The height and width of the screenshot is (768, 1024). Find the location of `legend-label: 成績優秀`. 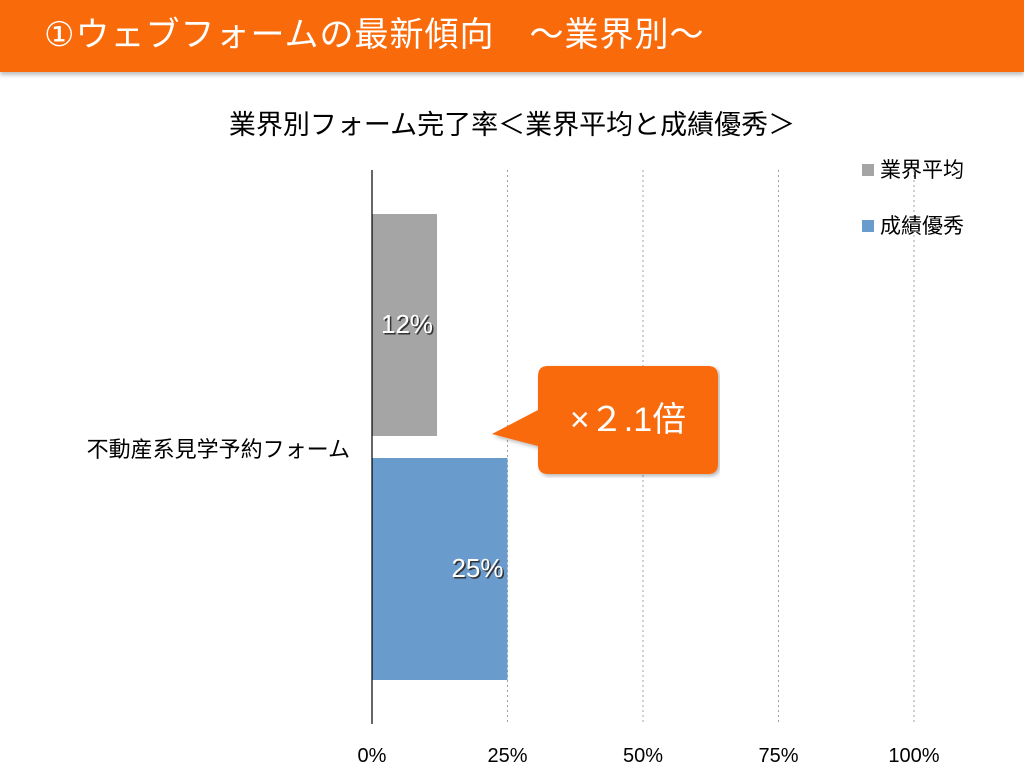

legend-label: 成績優秀 is located at coordinates (922, 226).